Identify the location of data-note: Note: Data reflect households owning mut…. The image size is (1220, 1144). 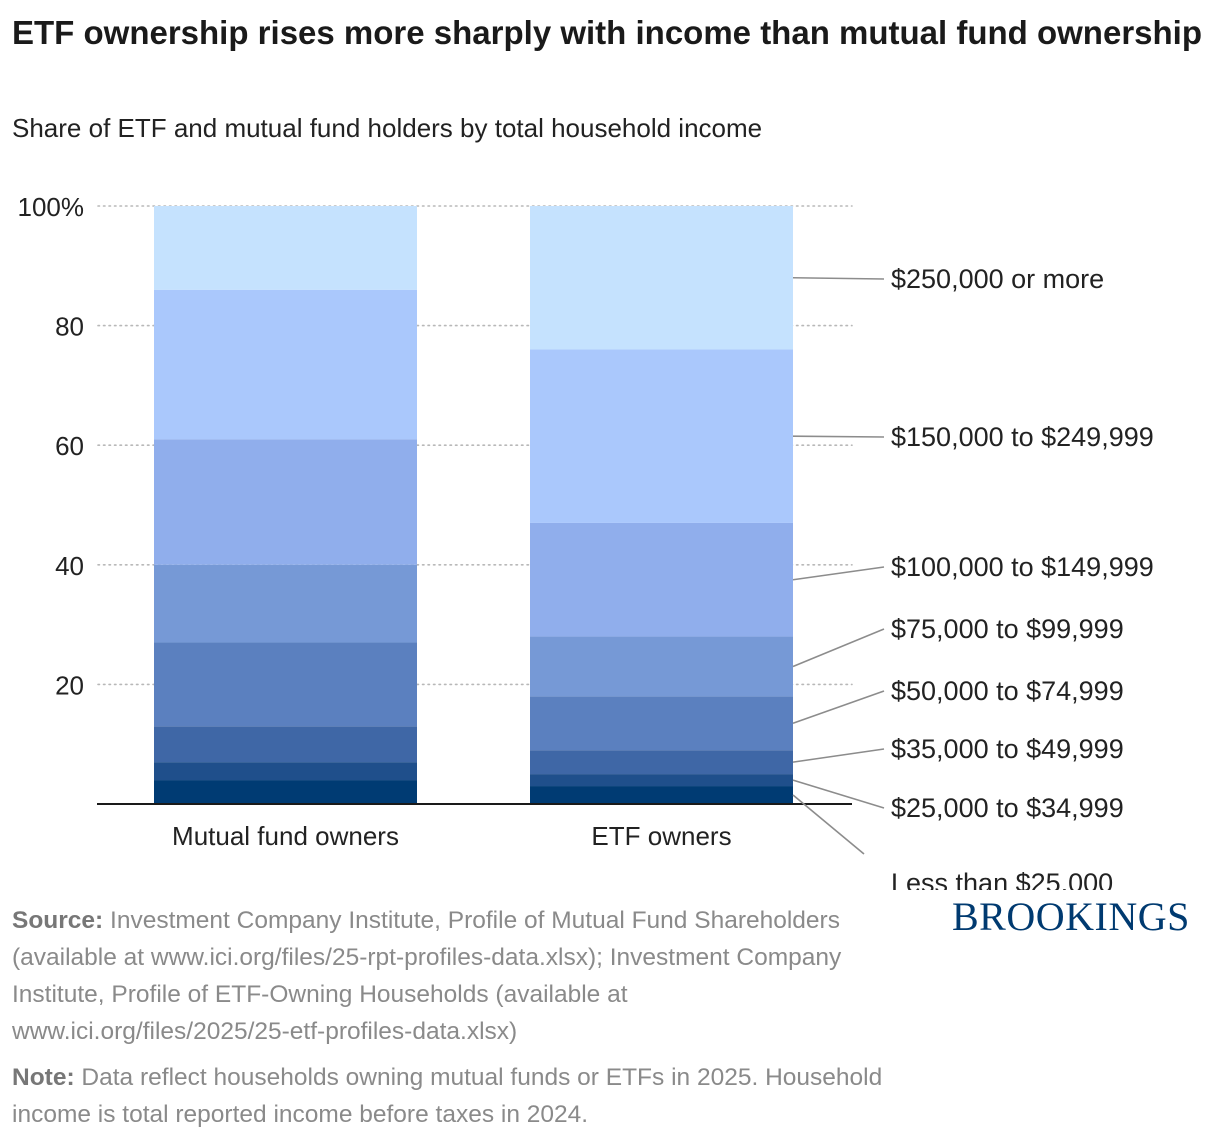
(462, 1096).